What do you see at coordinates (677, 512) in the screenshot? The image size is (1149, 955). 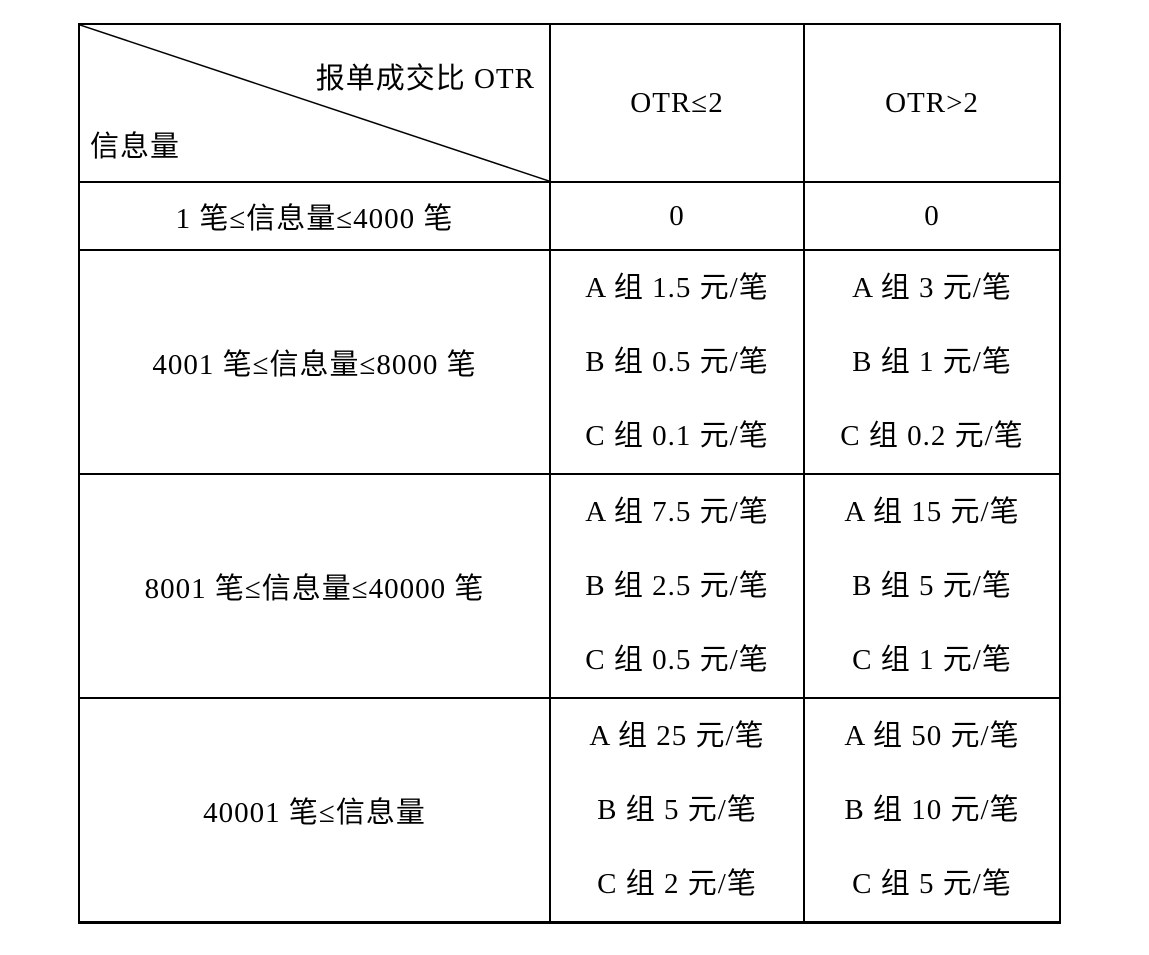 I see `price-line-group-a: A 组 7.5 元/笔` at bounding box center [677, 512].